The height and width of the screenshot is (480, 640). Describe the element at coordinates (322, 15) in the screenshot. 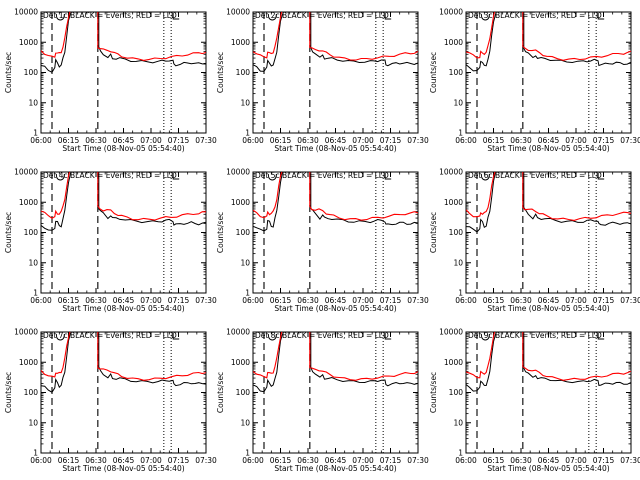

I see `panel-title: Det 2c BLACK = Events, RED = LLD` at that location.